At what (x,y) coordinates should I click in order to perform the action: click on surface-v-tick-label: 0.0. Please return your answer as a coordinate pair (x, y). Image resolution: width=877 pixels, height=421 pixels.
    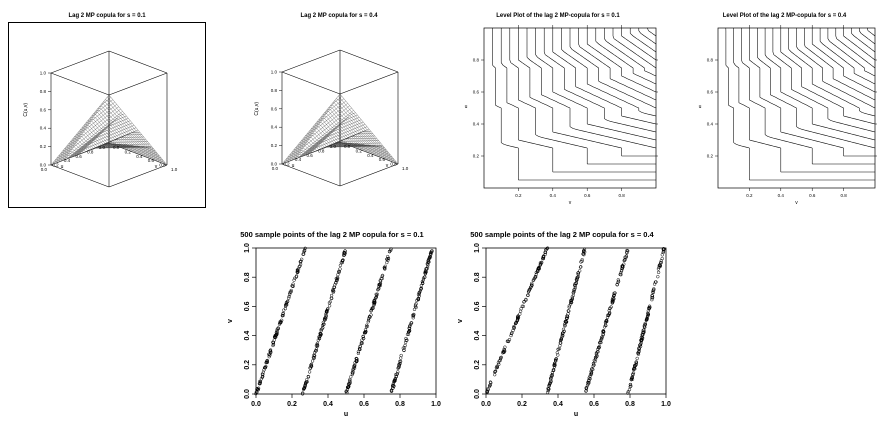
    Looking at the image, I should click on (116, 147).